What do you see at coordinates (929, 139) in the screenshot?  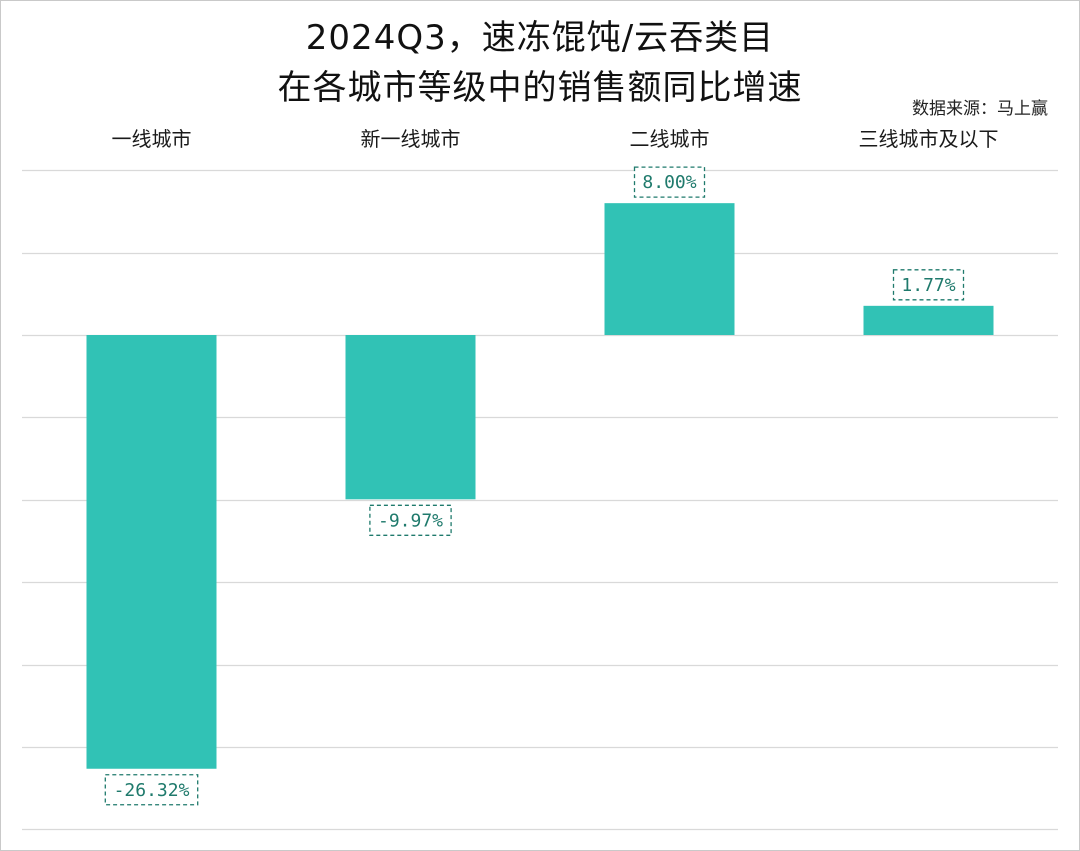 I see `category-label: 三线城市及以下` at bounding box center [929, 139].